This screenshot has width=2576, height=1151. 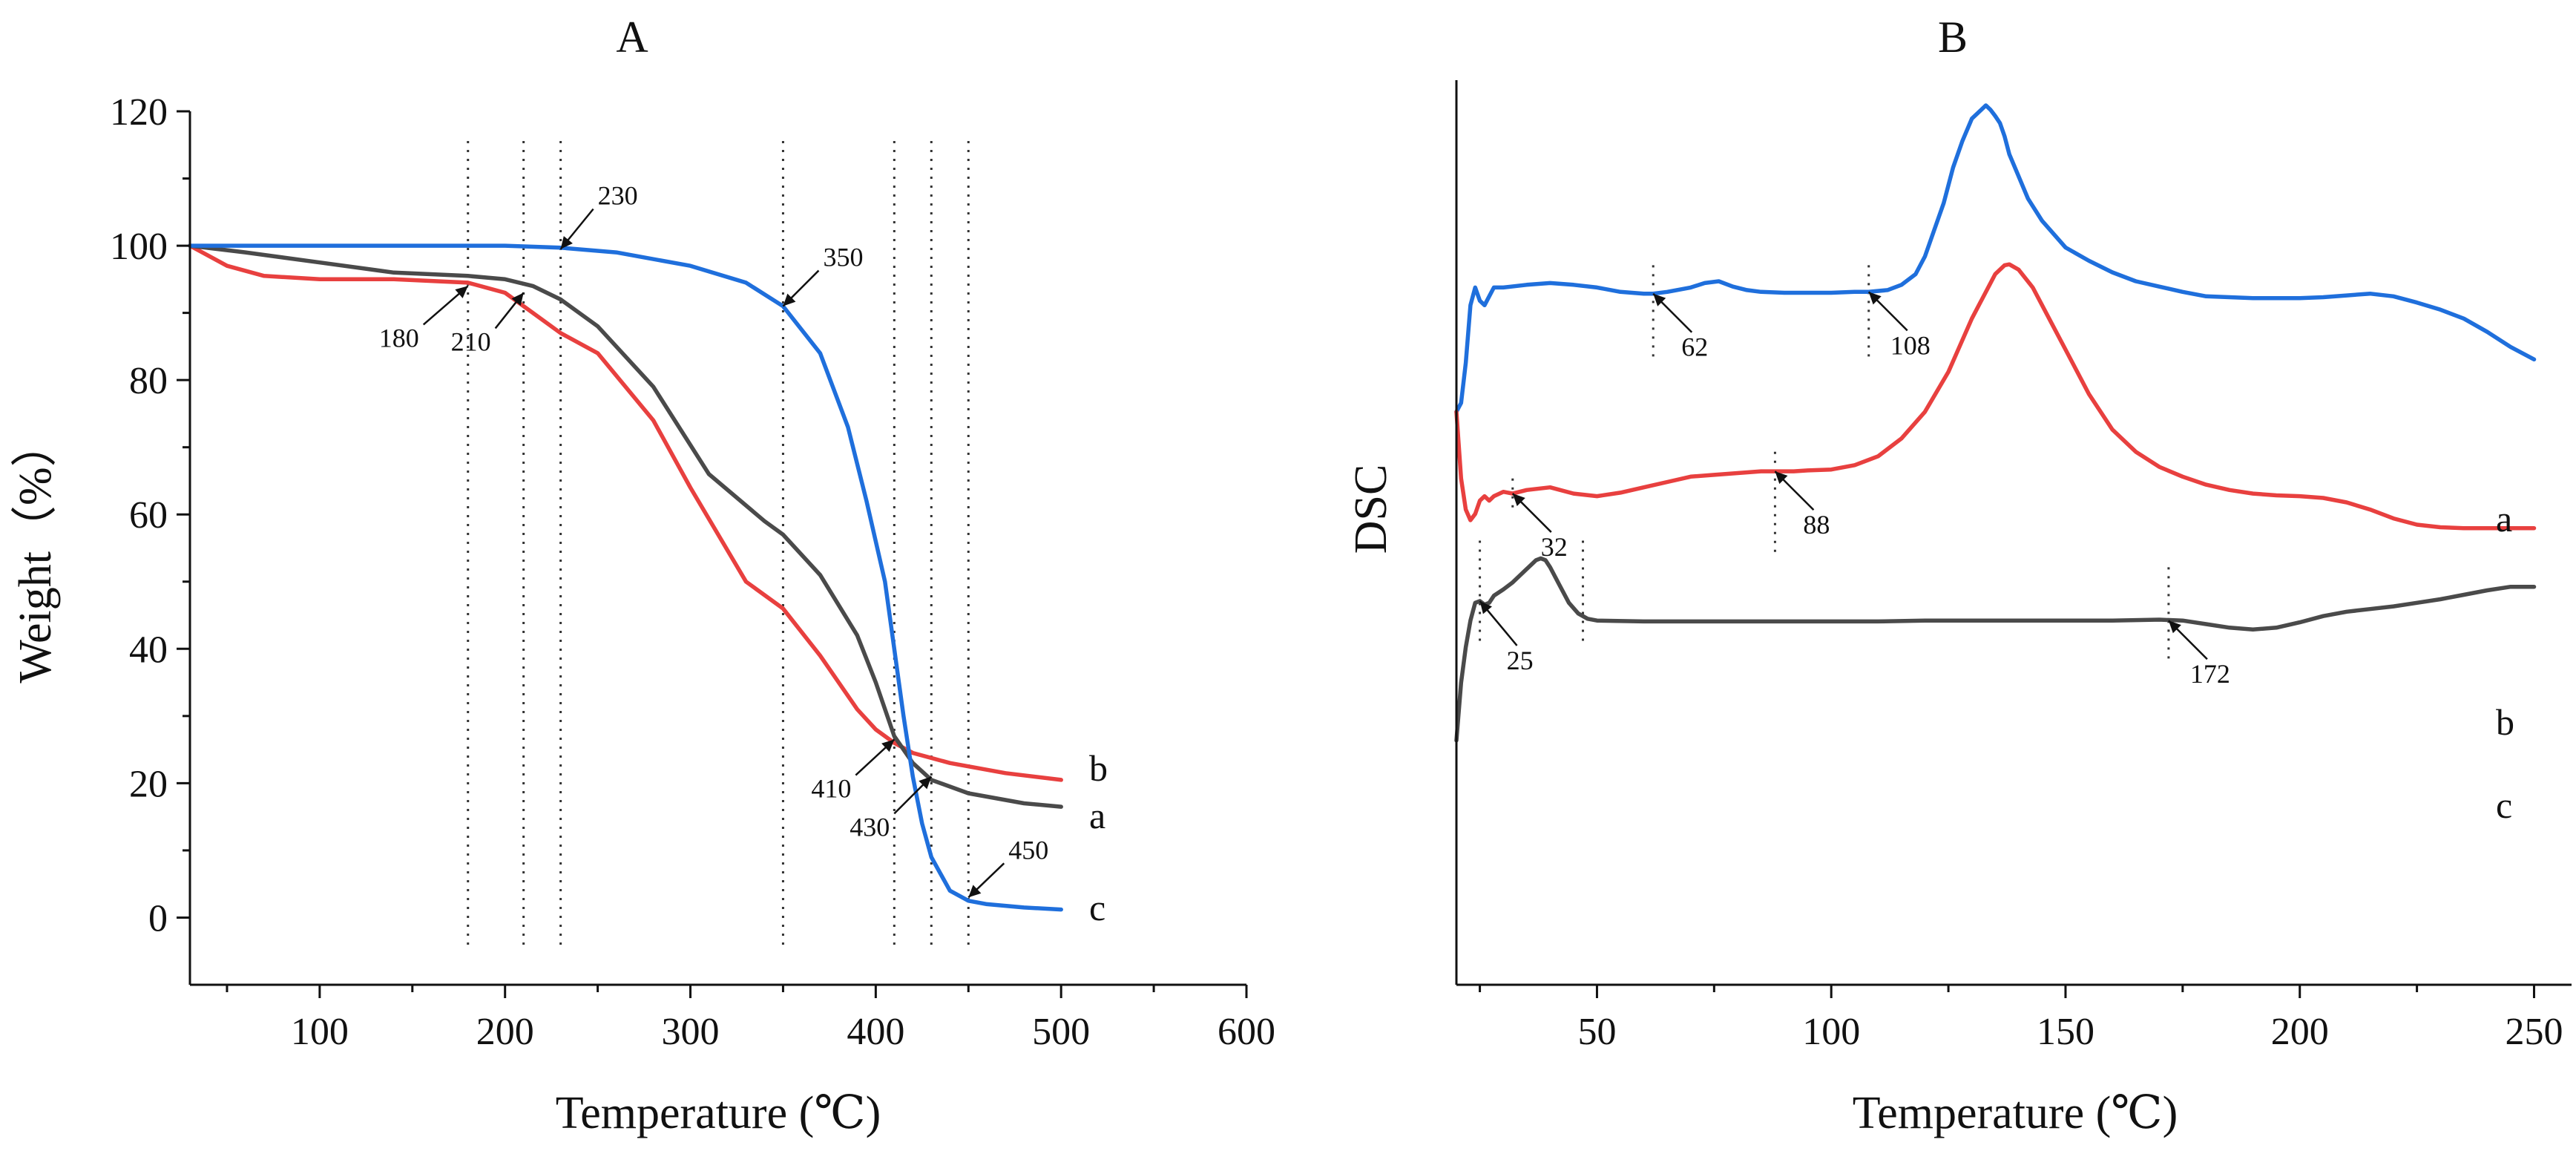 I want to click on panel-a-title: A, so click(x=632, y=37).